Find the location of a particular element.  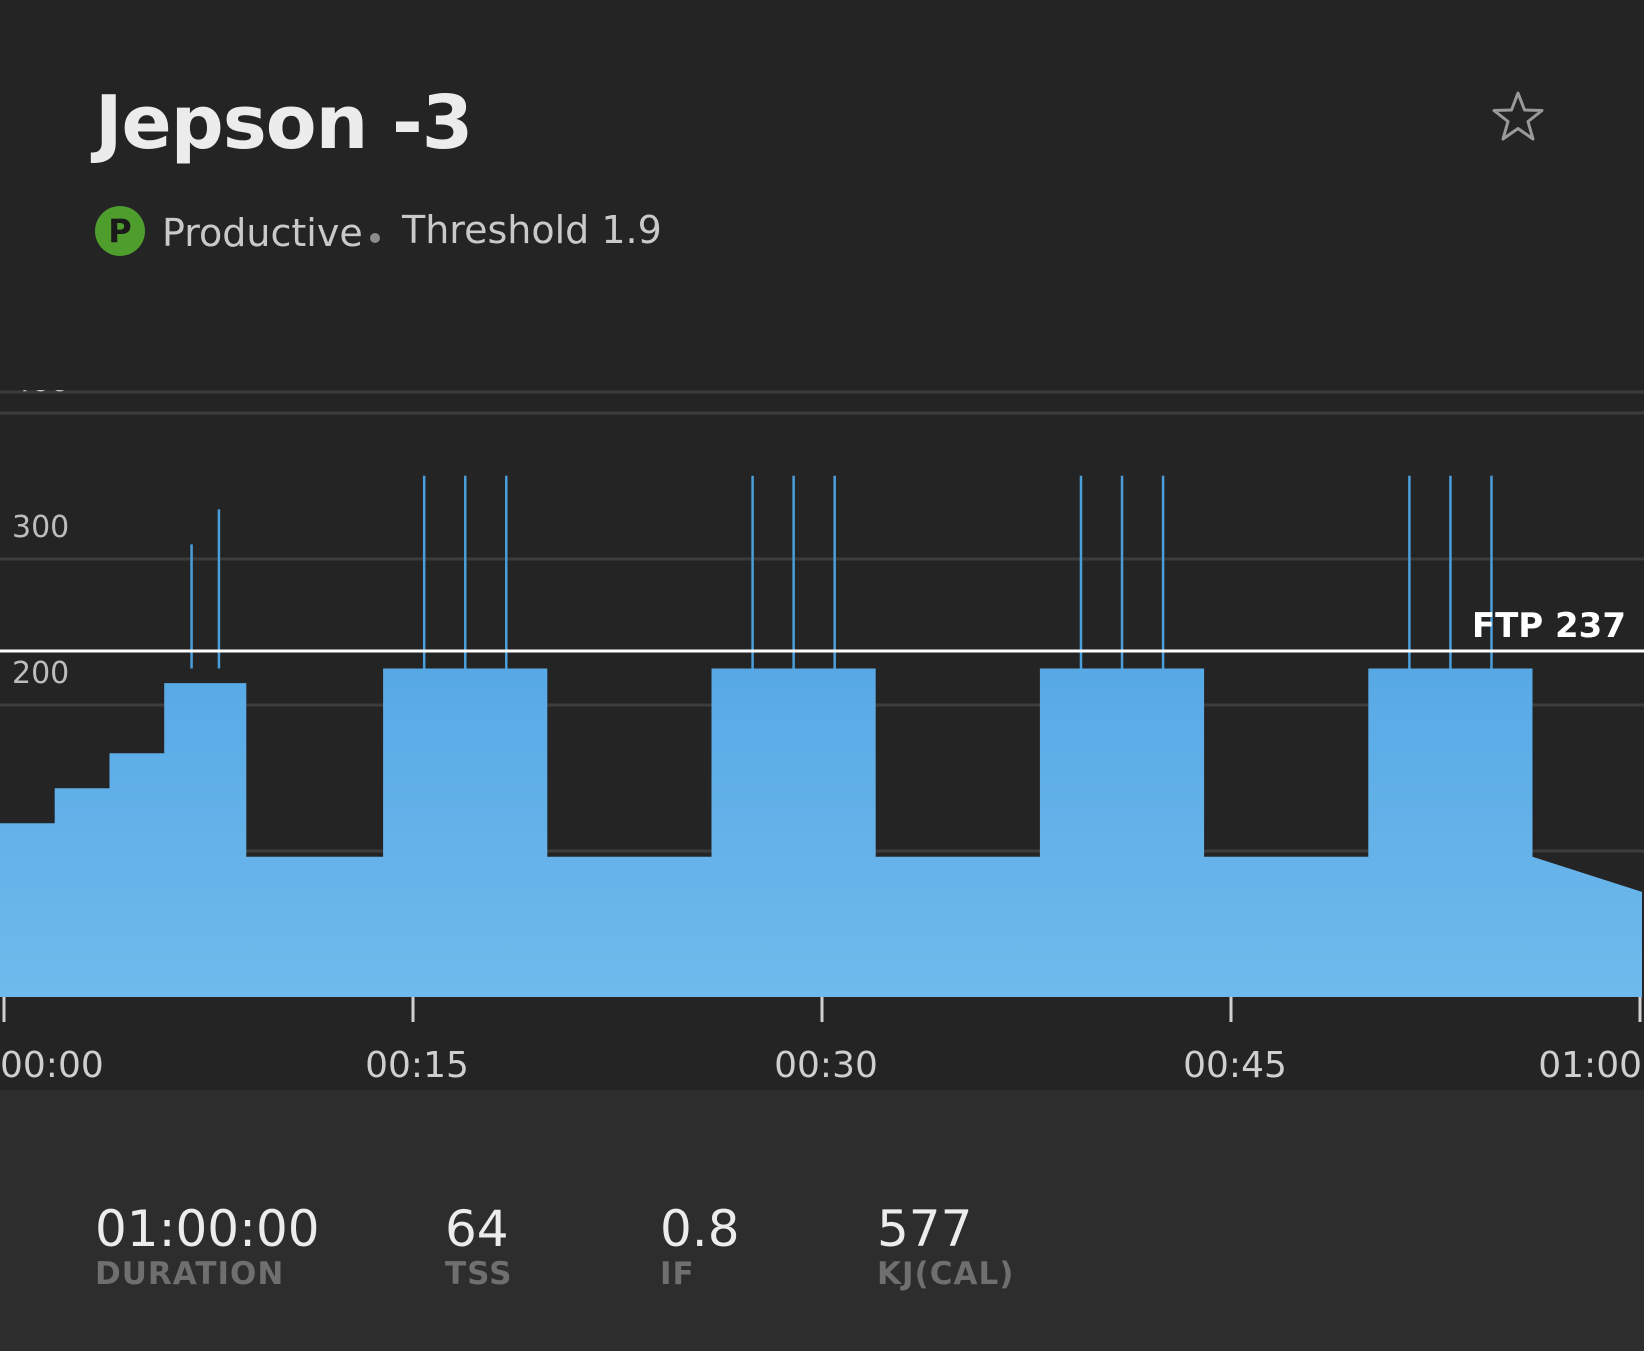

stat-label: IF is located at coordinates (677, 1274).